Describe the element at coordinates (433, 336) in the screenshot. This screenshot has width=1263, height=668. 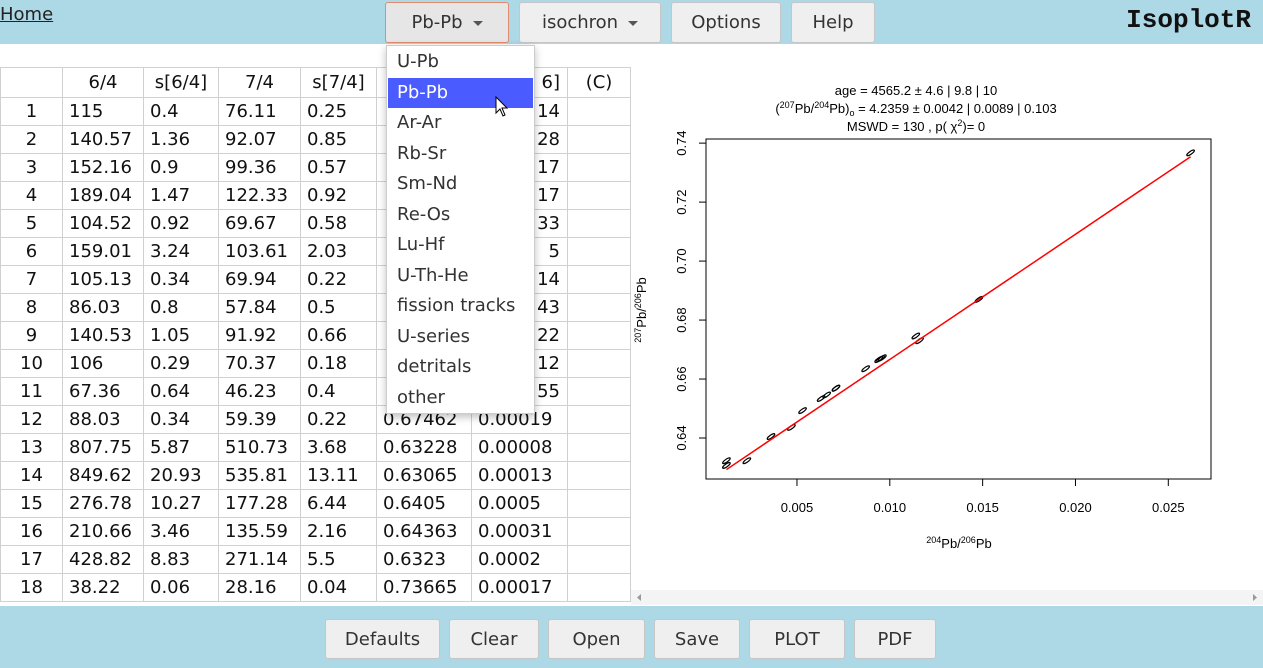
I see `dropdown-item: U-series` at that location.